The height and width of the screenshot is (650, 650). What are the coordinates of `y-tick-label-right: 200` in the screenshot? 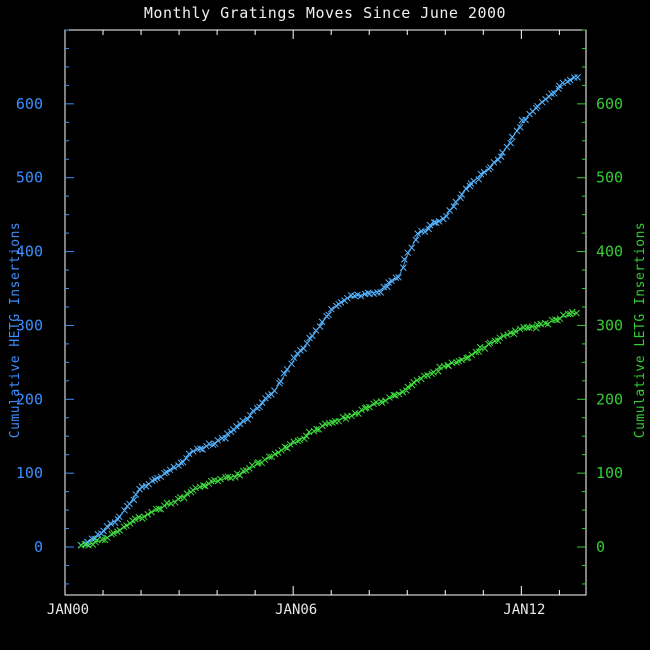 It's located at (609, 399).